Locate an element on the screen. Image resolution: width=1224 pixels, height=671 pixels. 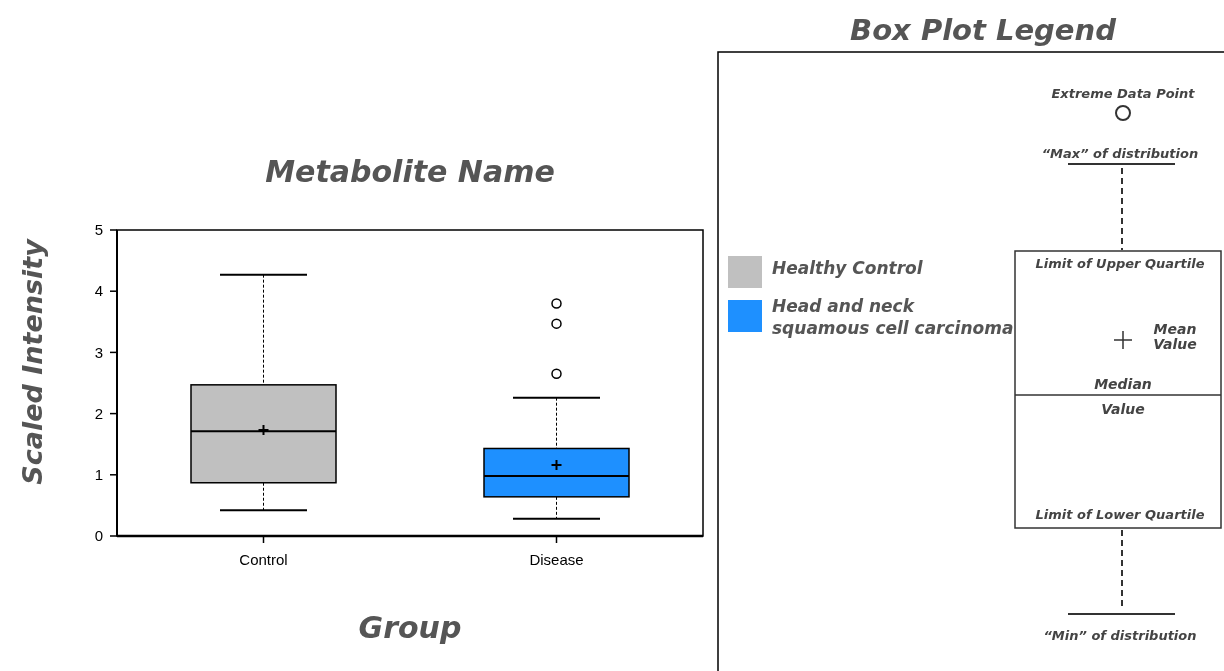
y-tick-label: 1 is located at coordinates (98, 475).